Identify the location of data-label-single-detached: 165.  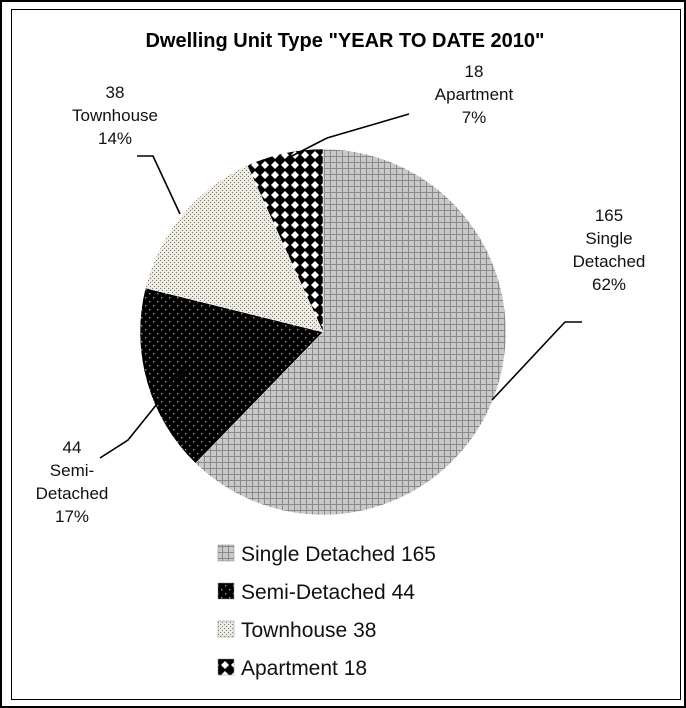
(609, 215).